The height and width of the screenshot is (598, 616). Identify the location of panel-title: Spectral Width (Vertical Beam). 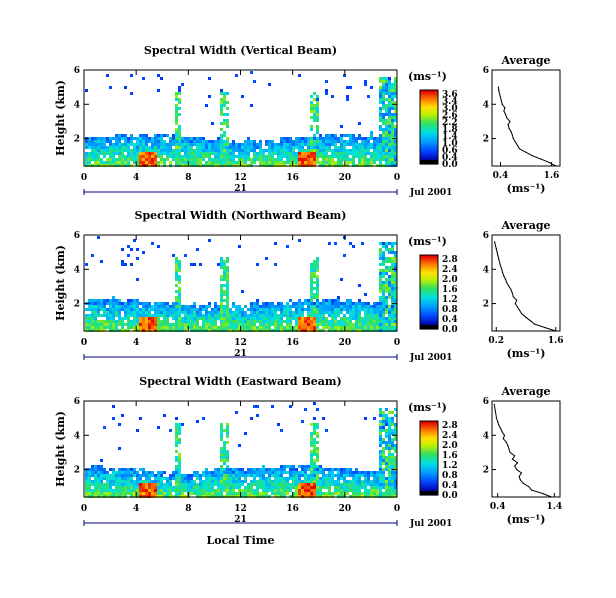
(240, 50).